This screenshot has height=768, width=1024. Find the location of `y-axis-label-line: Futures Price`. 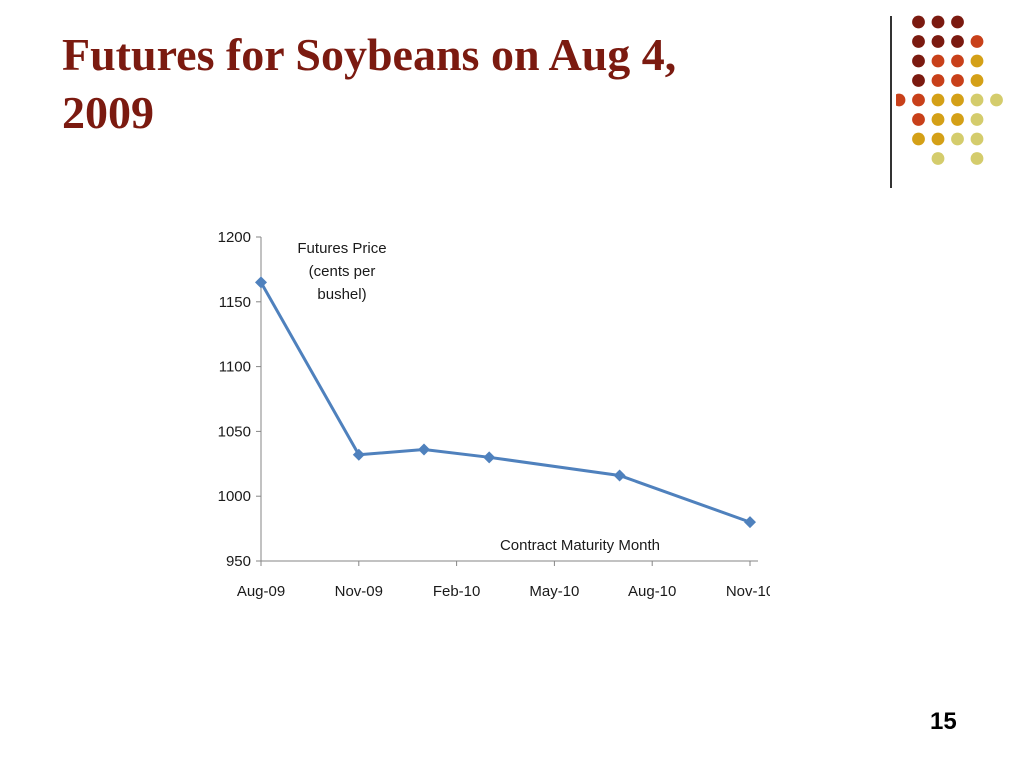

y-axis-label-line: Futures Price is located at coordinates (341, 248).